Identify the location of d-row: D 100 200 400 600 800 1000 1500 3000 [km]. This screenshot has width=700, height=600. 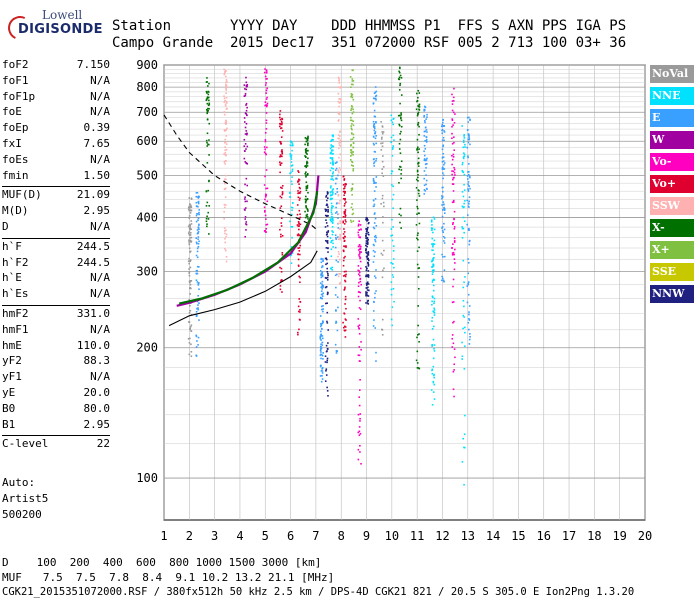
(161, 562).